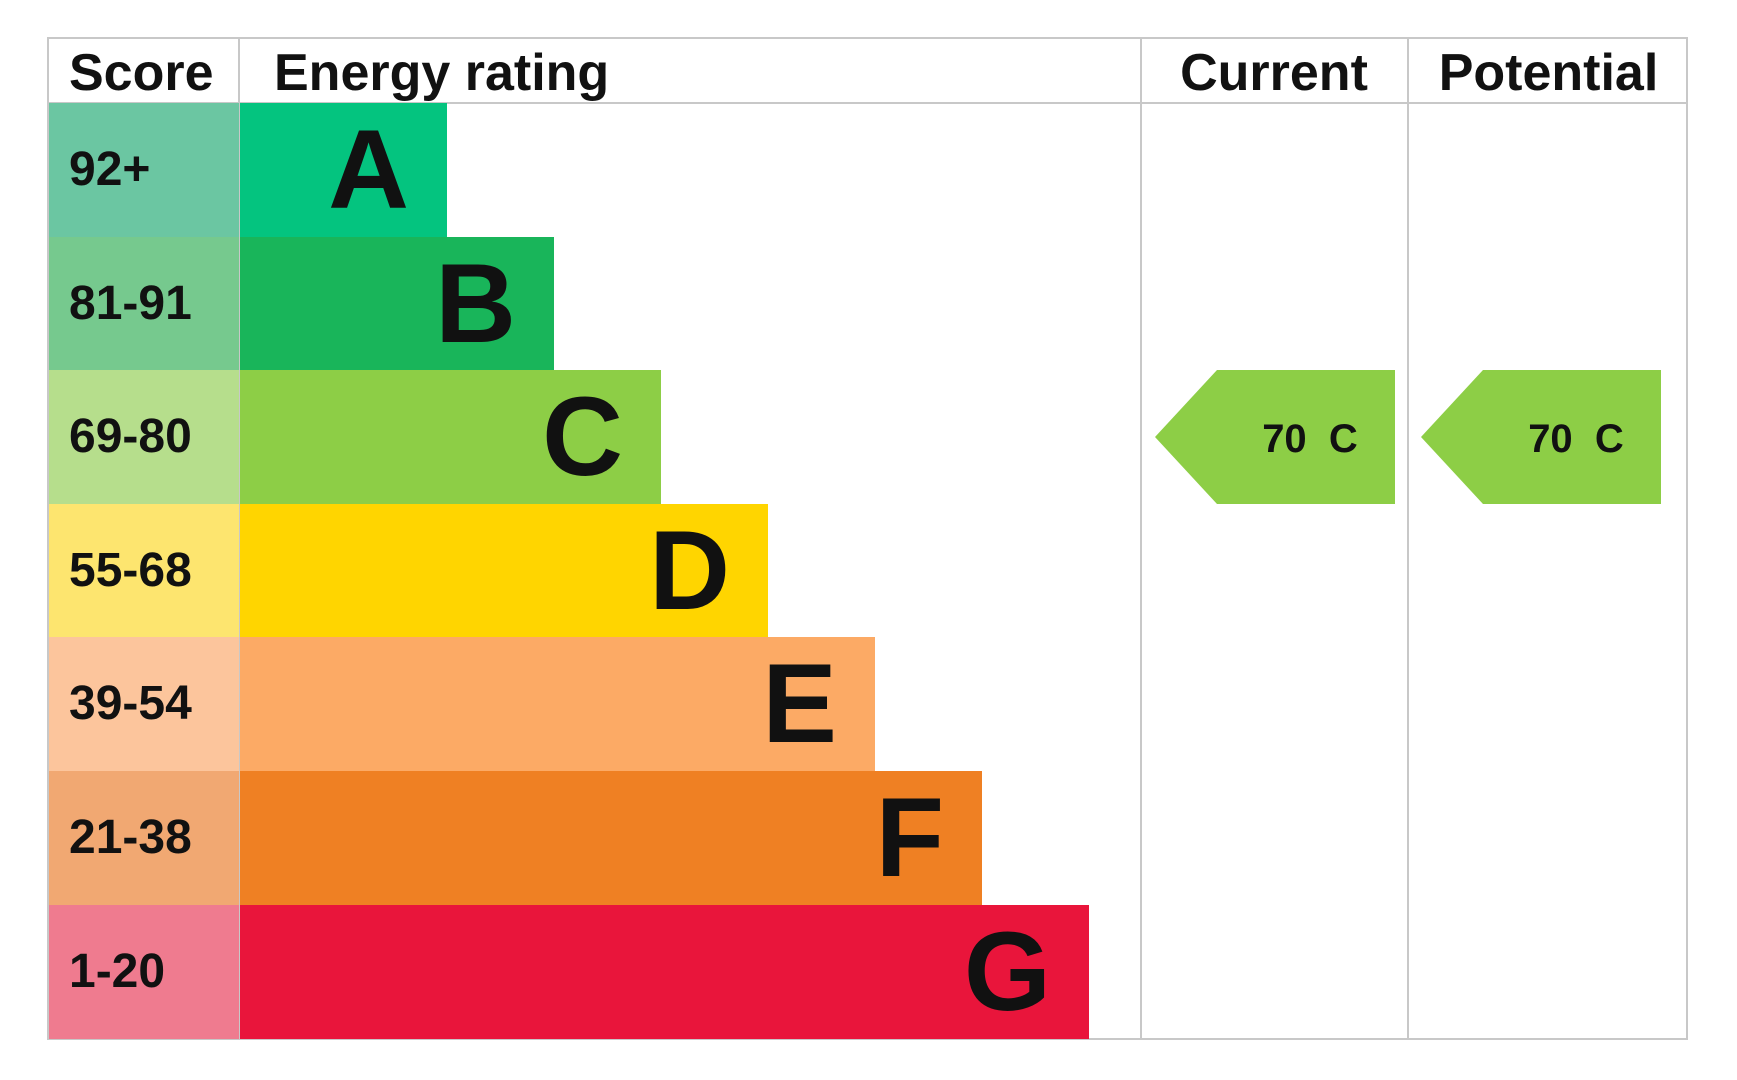  I want to click on header-divider, so click(867, 103).